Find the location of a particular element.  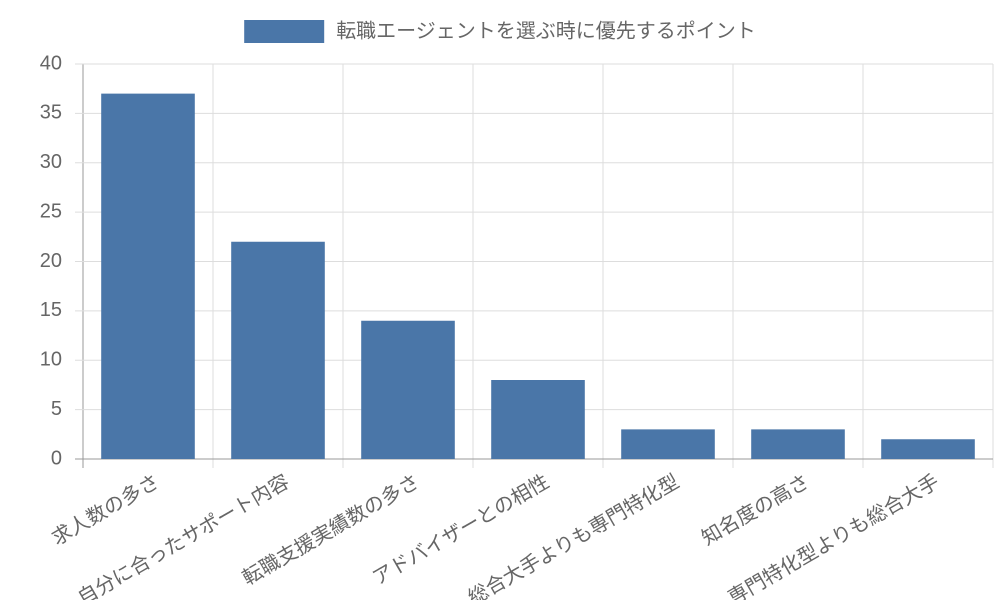

y-tick-label: 20 is located at coordinates (51, 261).